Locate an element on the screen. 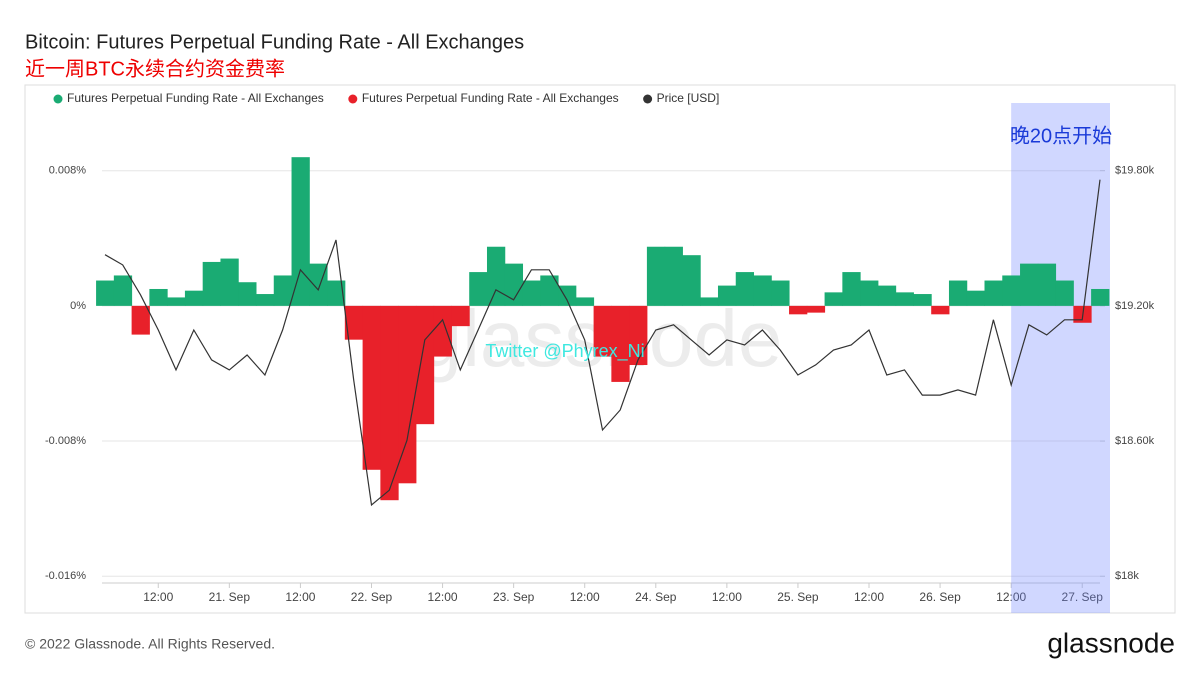  x-tick-label: 22. Sep is located at coordinates (372, 597).